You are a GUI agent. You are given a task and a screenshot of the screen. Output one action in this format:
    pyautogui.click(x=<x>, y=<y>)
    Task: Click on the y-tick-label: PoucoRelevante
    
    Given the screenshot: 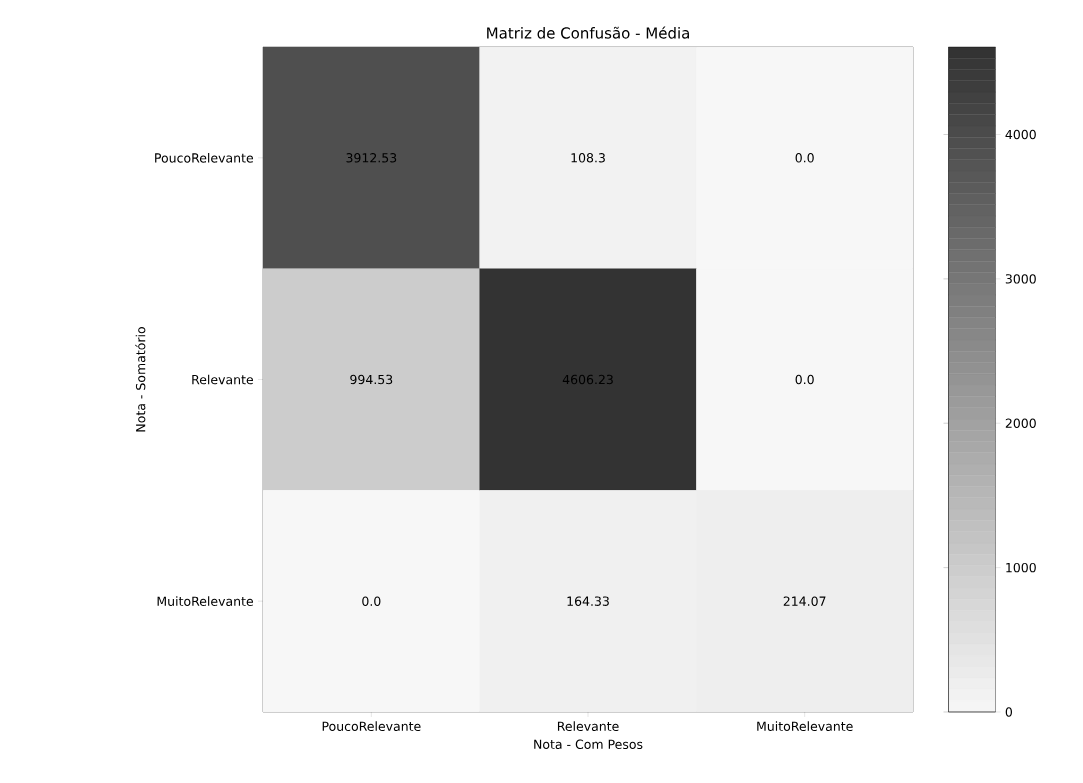 What is the action you would take?
    pyautogui.click(x=204, y=157)
    